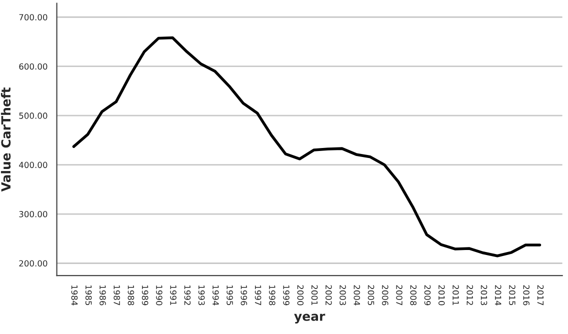 The height and width of the screenshot is (334, 568). I want to click on y-tick-label: 500.00, so click(33, 115).